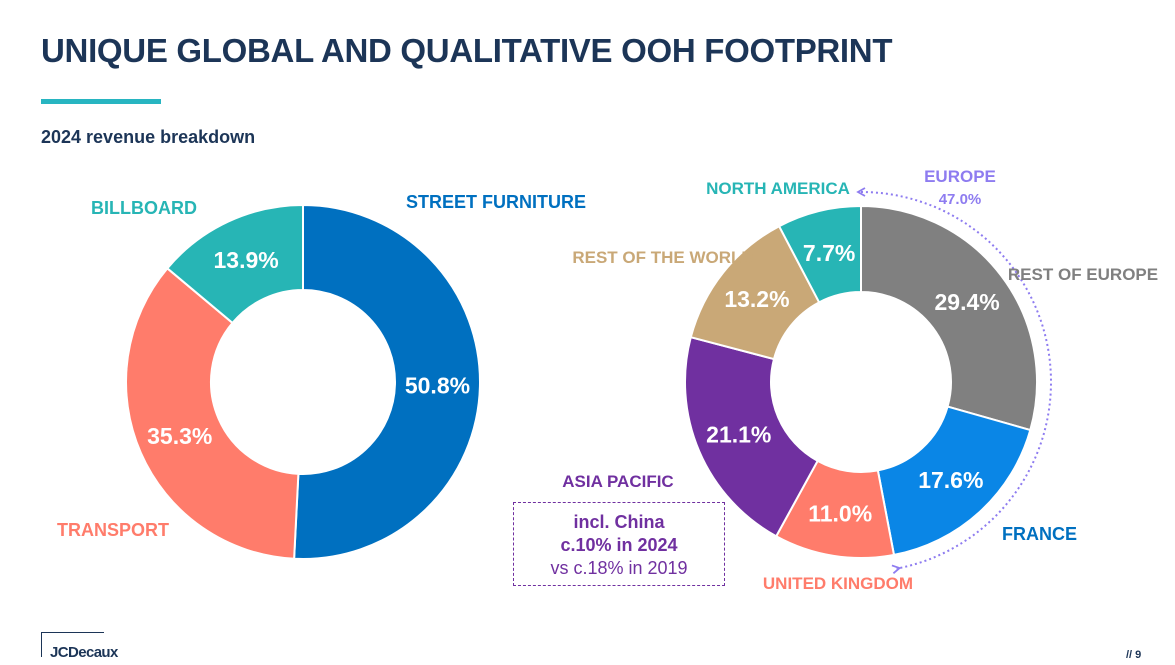 This screenshot has width=1175, height=665. What do you see at coordinates (84, 652) in the screenshot?
I see `logo-text: JCDecaux` at bounding box center [84, 652].